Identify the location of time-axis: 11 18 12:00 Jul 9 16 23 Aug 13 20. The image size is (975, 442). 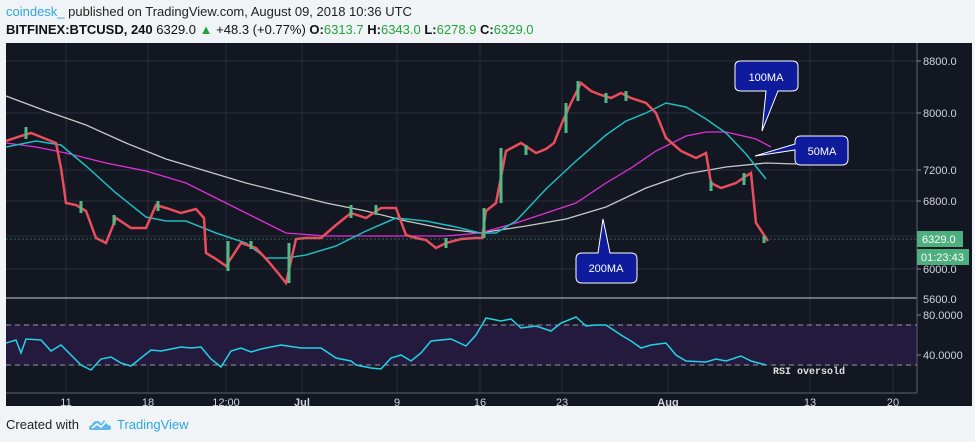
(479, 401).